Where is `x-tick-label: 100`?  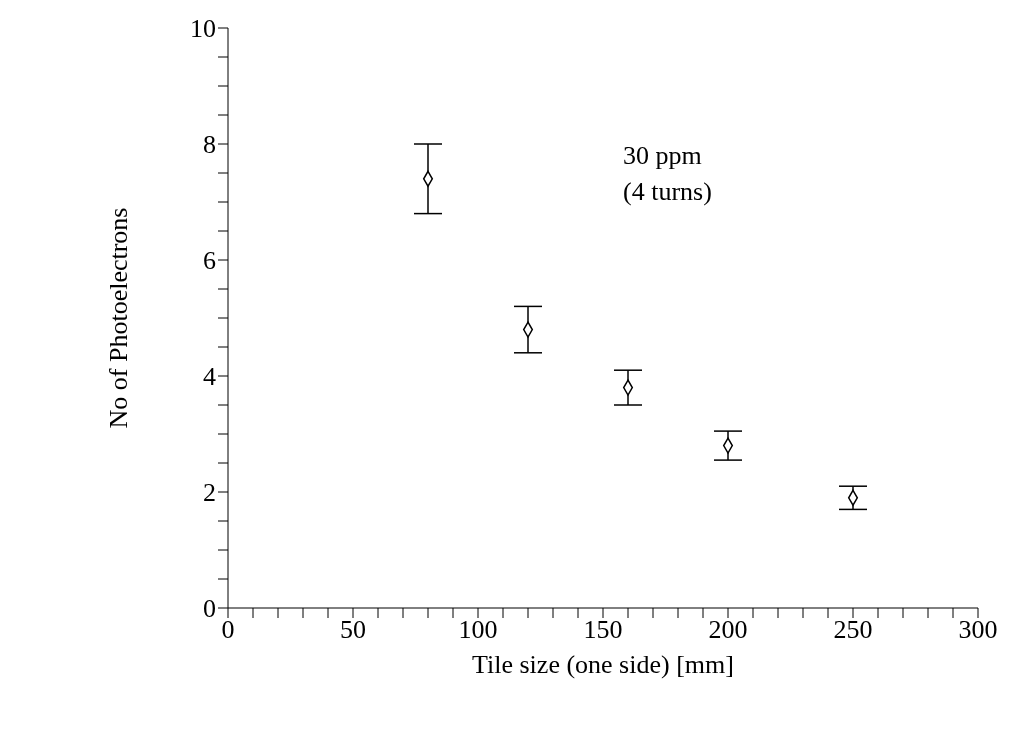
x-tick-label: 100 is located at coordinates (478, 630).